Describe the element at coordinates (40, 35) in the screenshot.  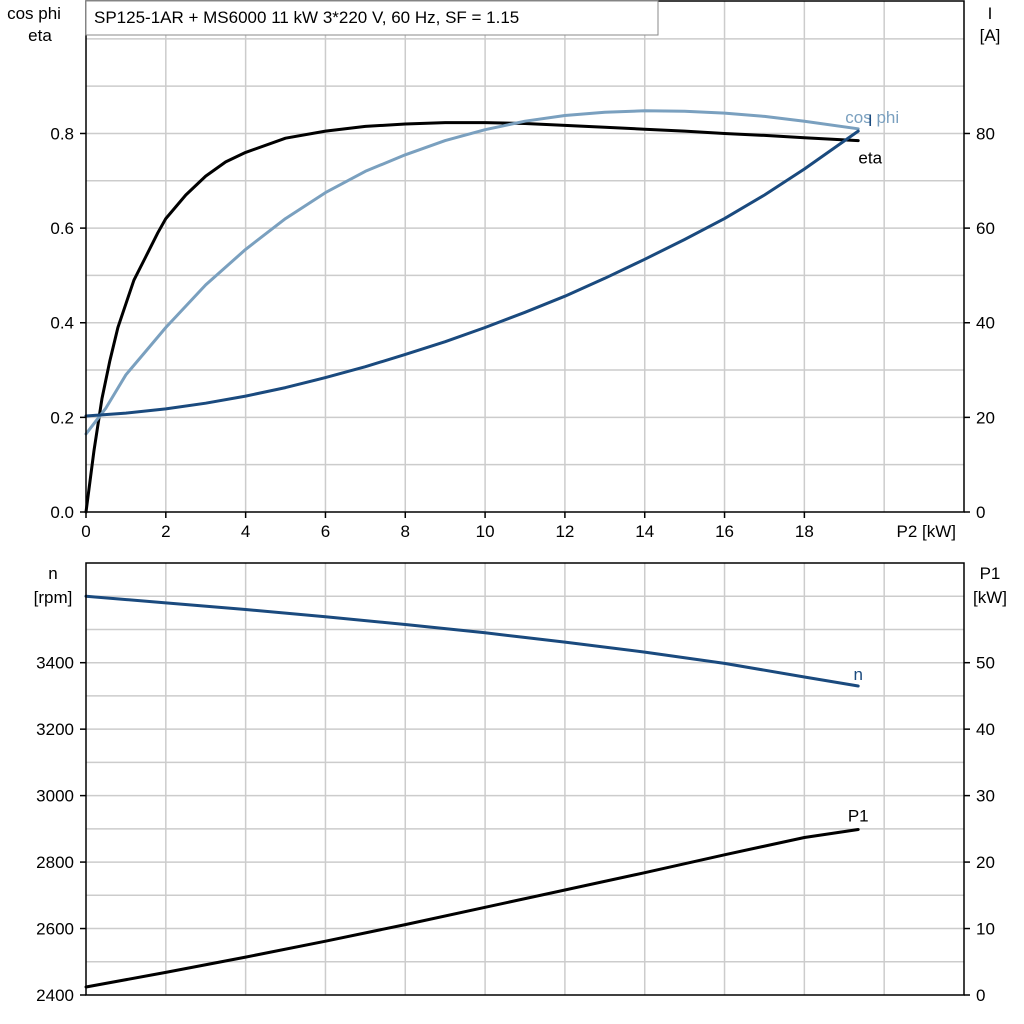
I see `upper-left-axis-title: eta` at that location.